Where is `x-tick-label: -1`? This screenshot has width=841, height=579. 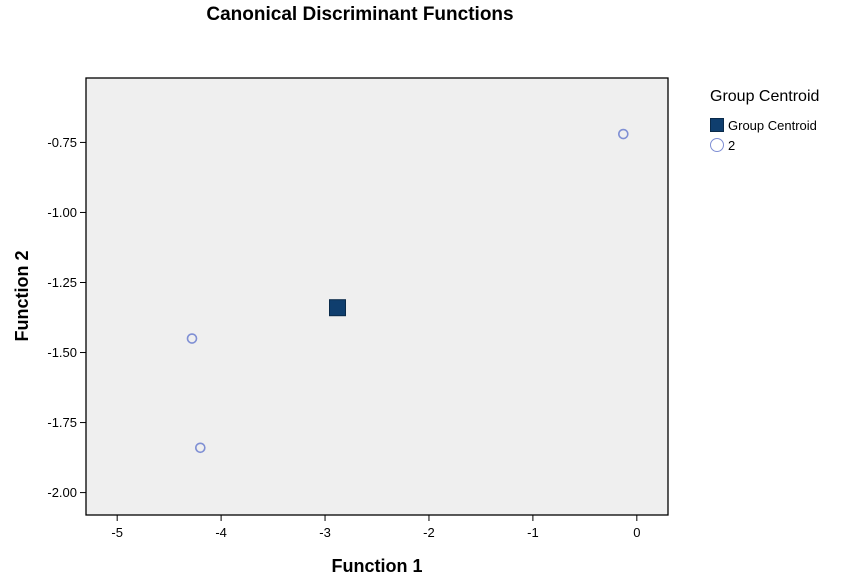 x-tick-label: -1 is located at coordinates (533, 532).